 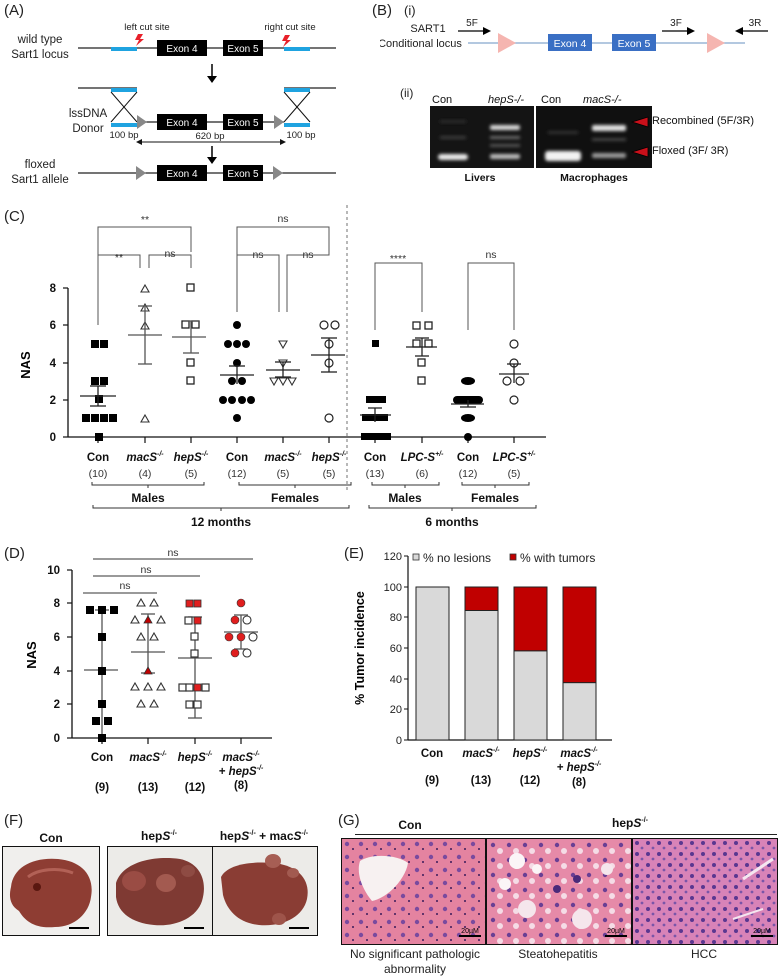 I want to click on gel-lane-label: hepS-/-, so click(x=506, y=100).